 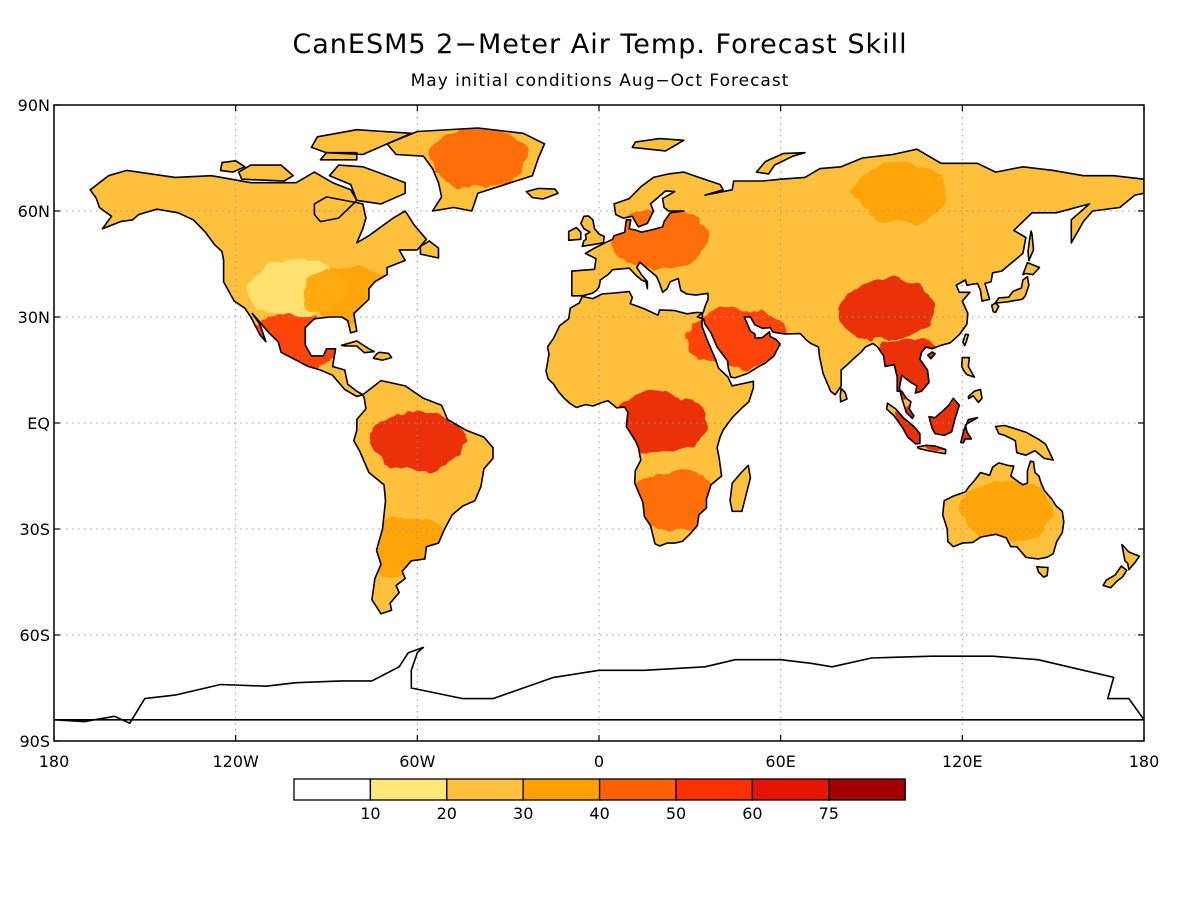 I want to click on coastline-svalbard, so click(x=658, y=144).